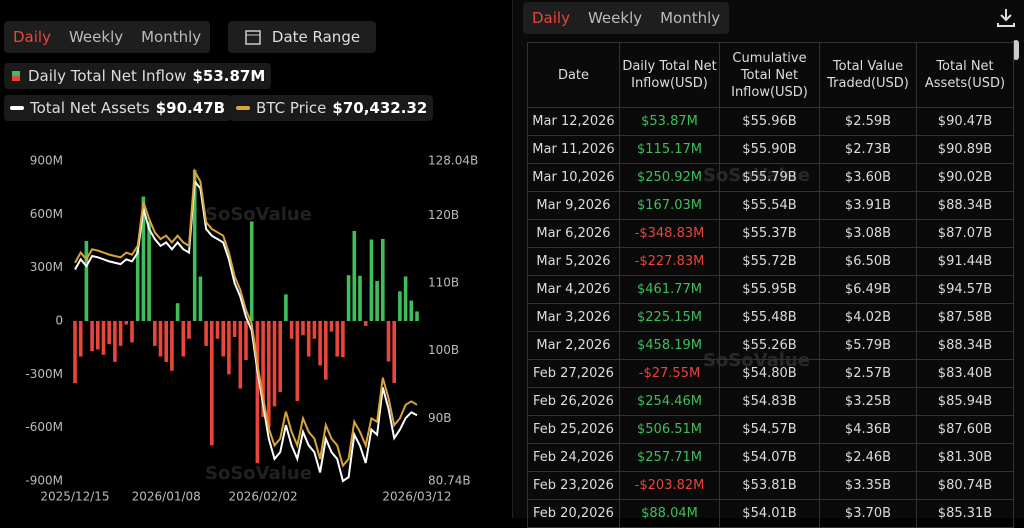 Image resolution: width=1024 pixels, height=528 pixels. What do you see at coordinates (965, 75) in the screenshot?
I see `header-cell: Total Net Assets(USD)` at bounding box center [965, 75].